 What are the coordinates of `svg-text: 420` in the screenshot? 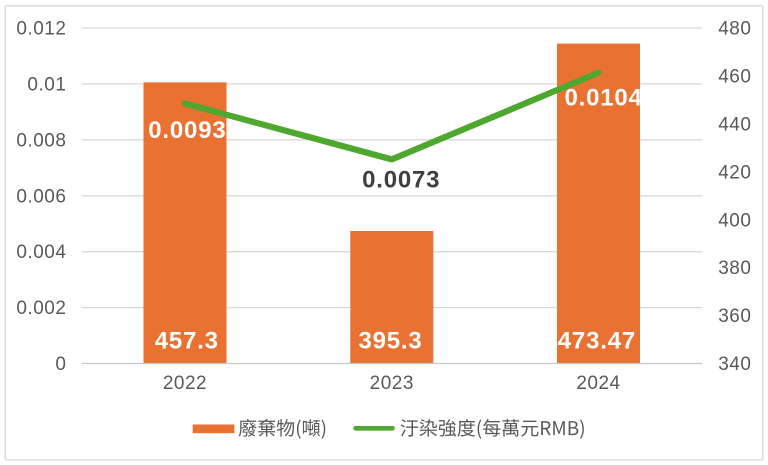 It's located at (734, 172).